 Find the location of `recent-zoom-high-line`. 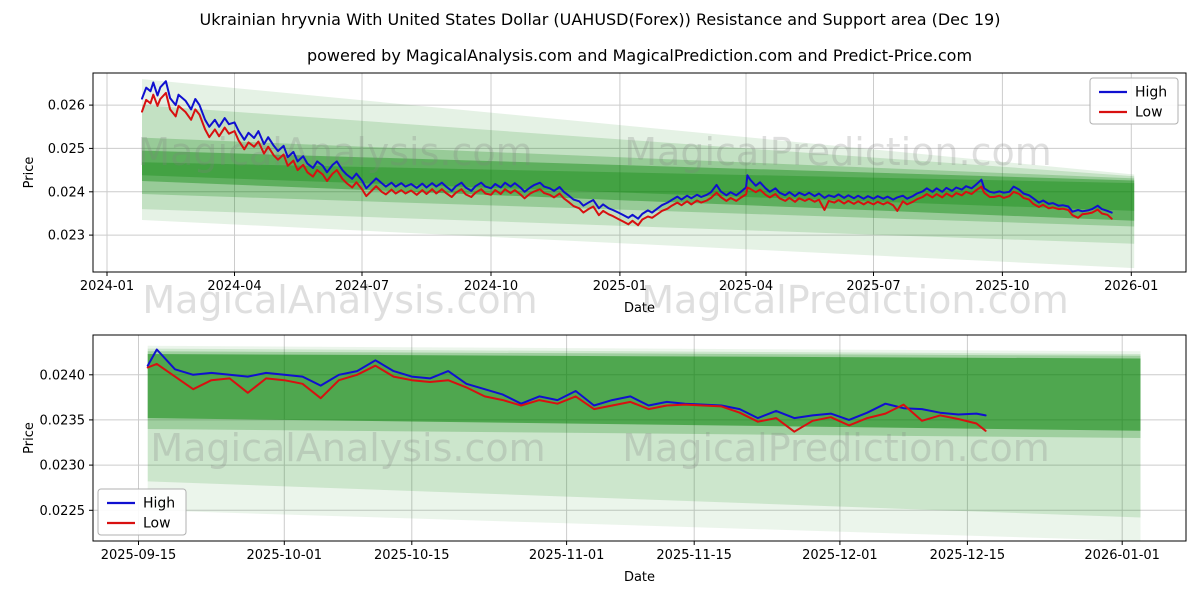

recent-zoom-high-line is located at coordinates (566, 384).